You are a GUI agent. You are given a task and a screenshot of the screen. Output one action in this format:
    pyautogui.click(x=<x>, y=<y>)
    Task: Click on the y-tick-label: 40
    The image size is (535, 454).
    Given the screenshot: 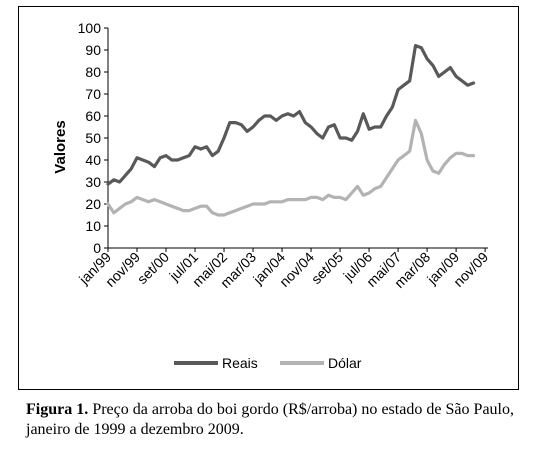 What is the action you would take?
    pyautogui.click(x=93, y=160)
    